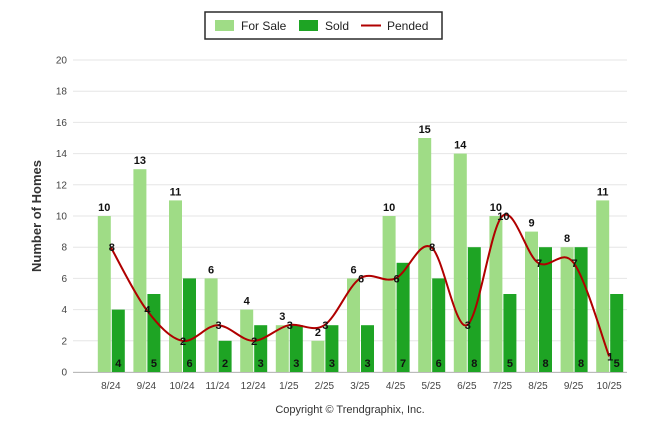 The width and height of the screenshot is (646, 434). What do you see at coordinates (431, 386) in the screenshot?
I see `x-tick-label: 5/25` at bounding box center [431, 386].